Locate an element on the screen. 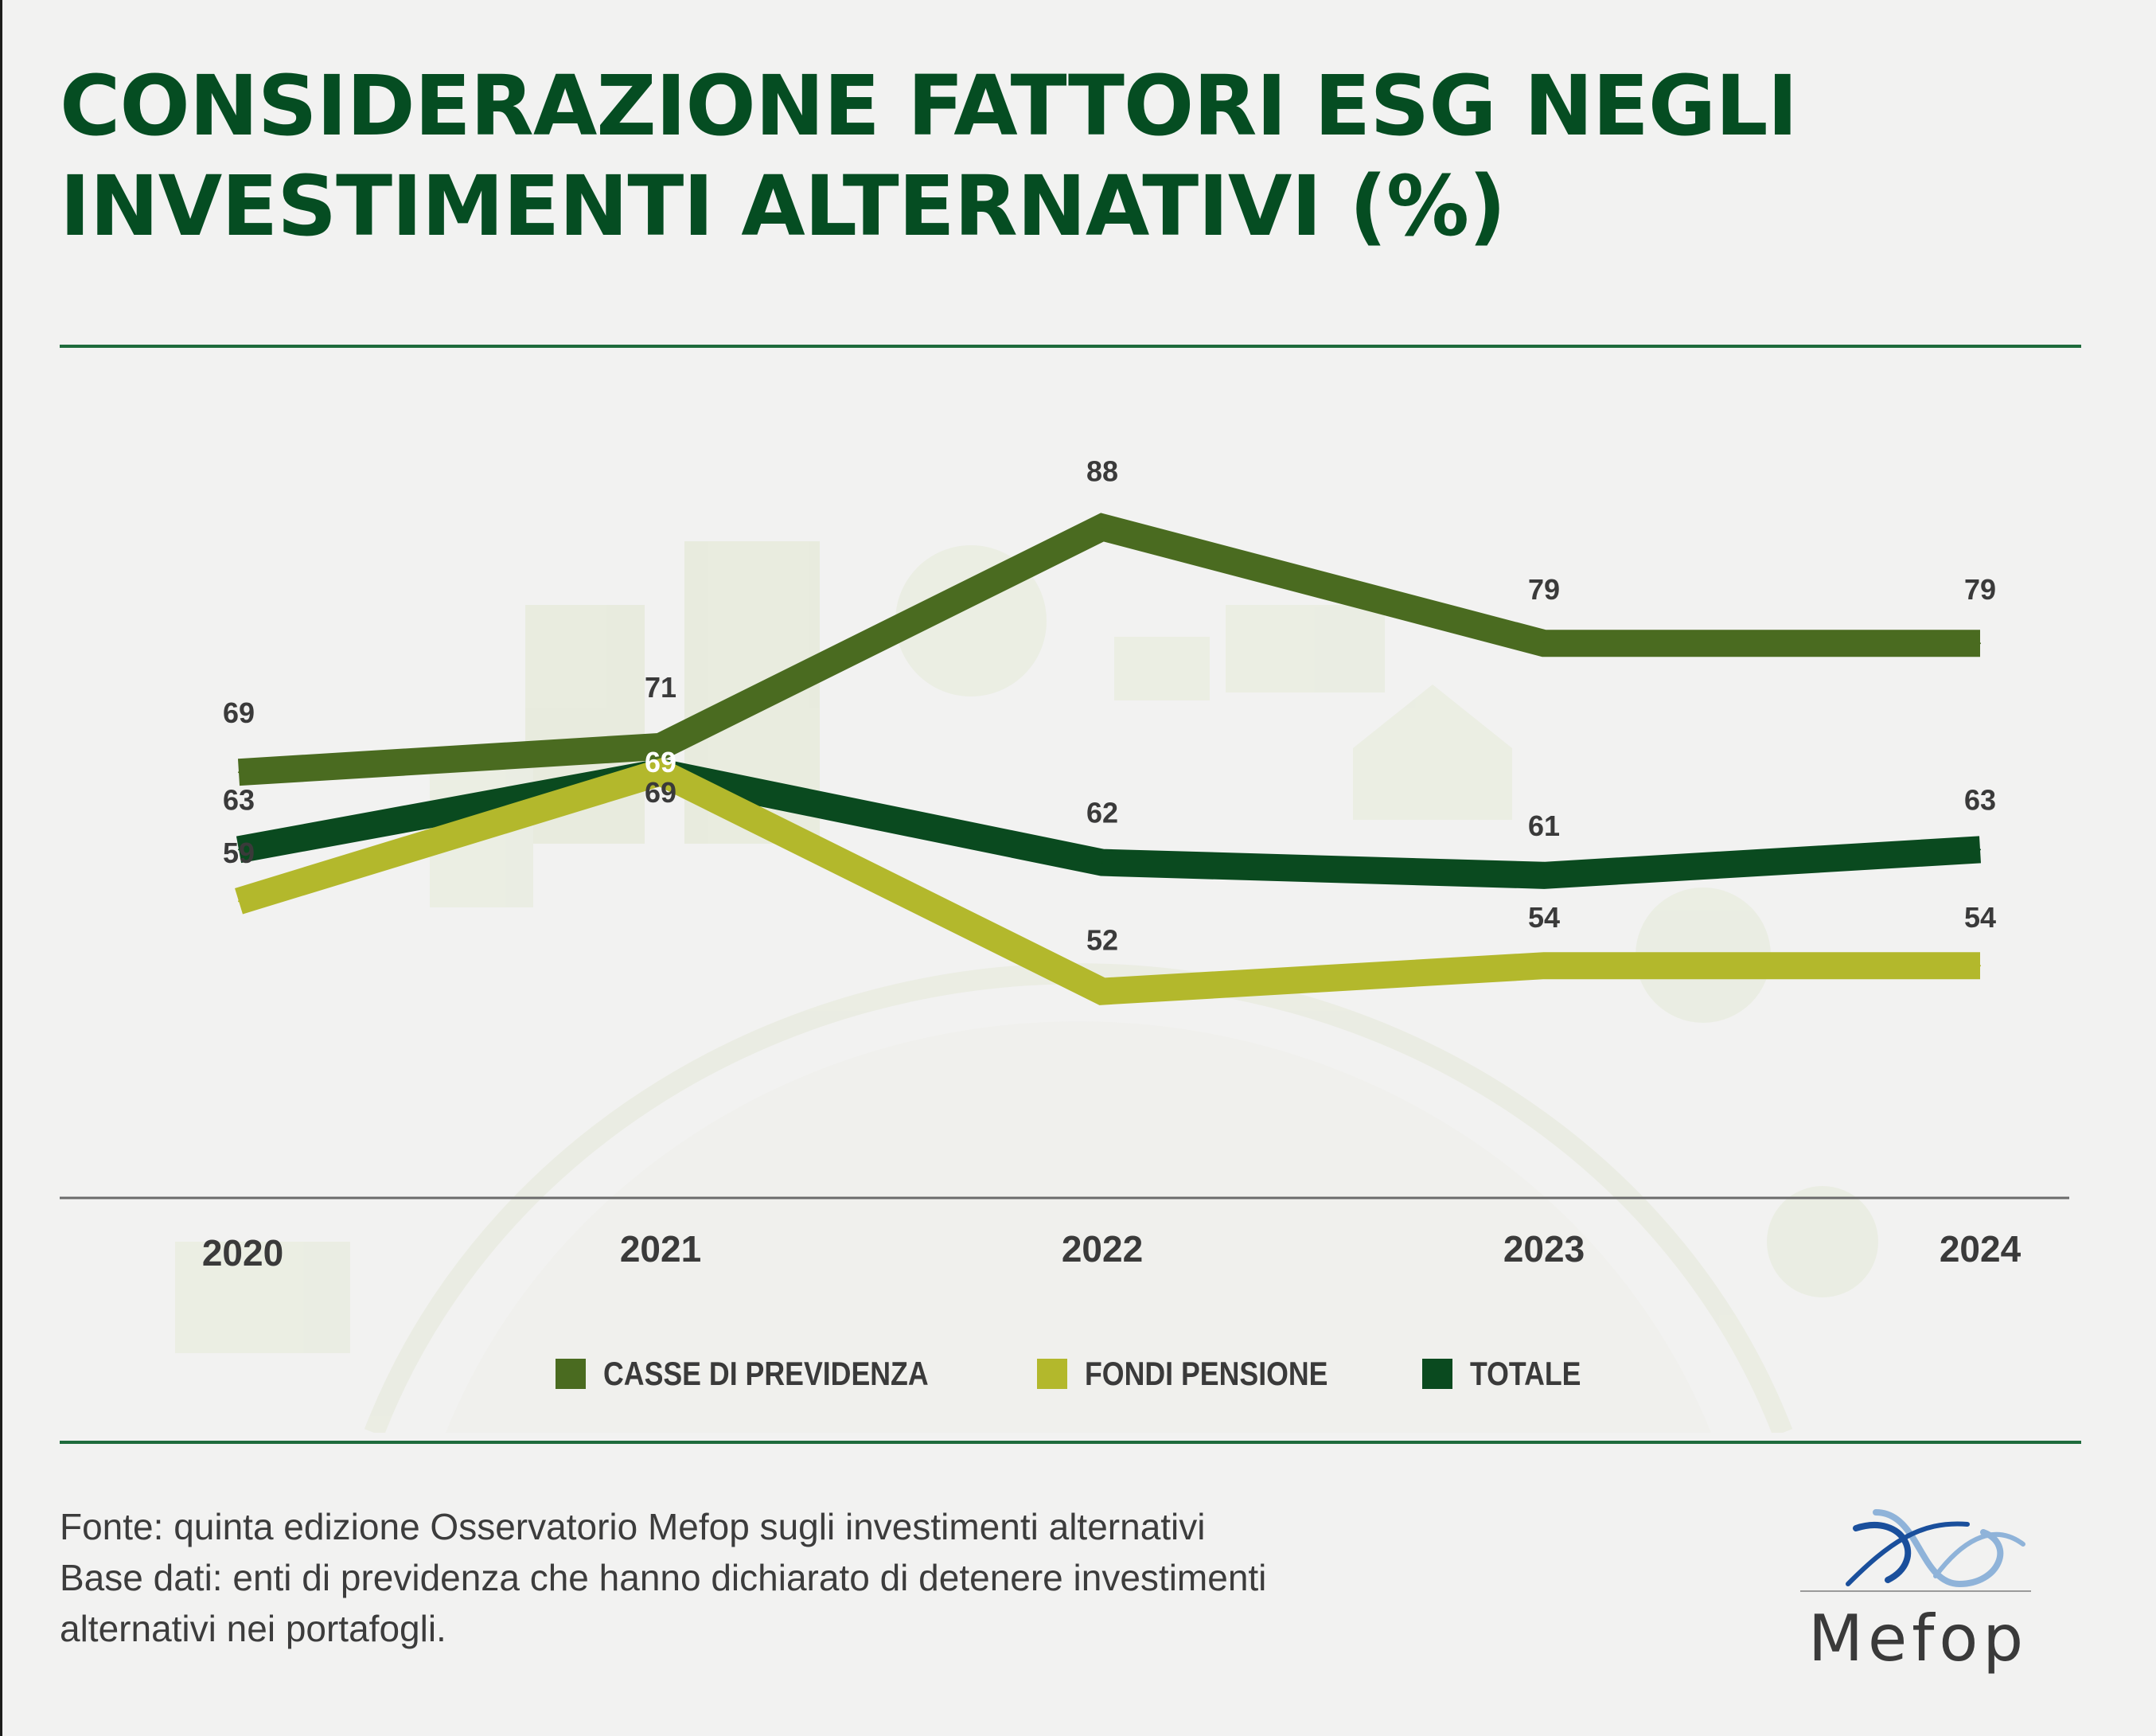 This screenshot has height=1736, width=2156. series-line-casse is located at coordinates (1109, 649).